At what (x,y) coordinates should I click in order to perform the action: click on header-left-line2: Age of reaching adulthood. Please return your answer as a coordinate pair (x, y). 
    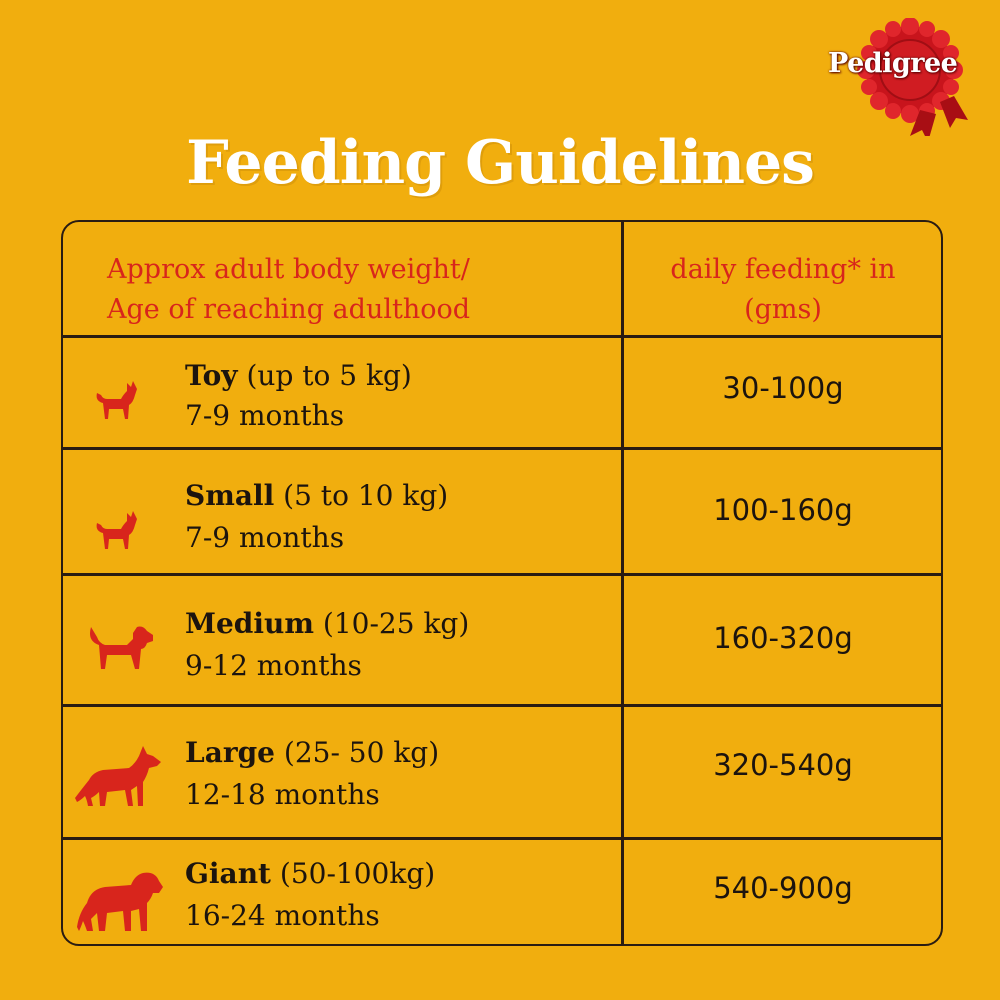
    Looking at the image, I should click on (288, 309).